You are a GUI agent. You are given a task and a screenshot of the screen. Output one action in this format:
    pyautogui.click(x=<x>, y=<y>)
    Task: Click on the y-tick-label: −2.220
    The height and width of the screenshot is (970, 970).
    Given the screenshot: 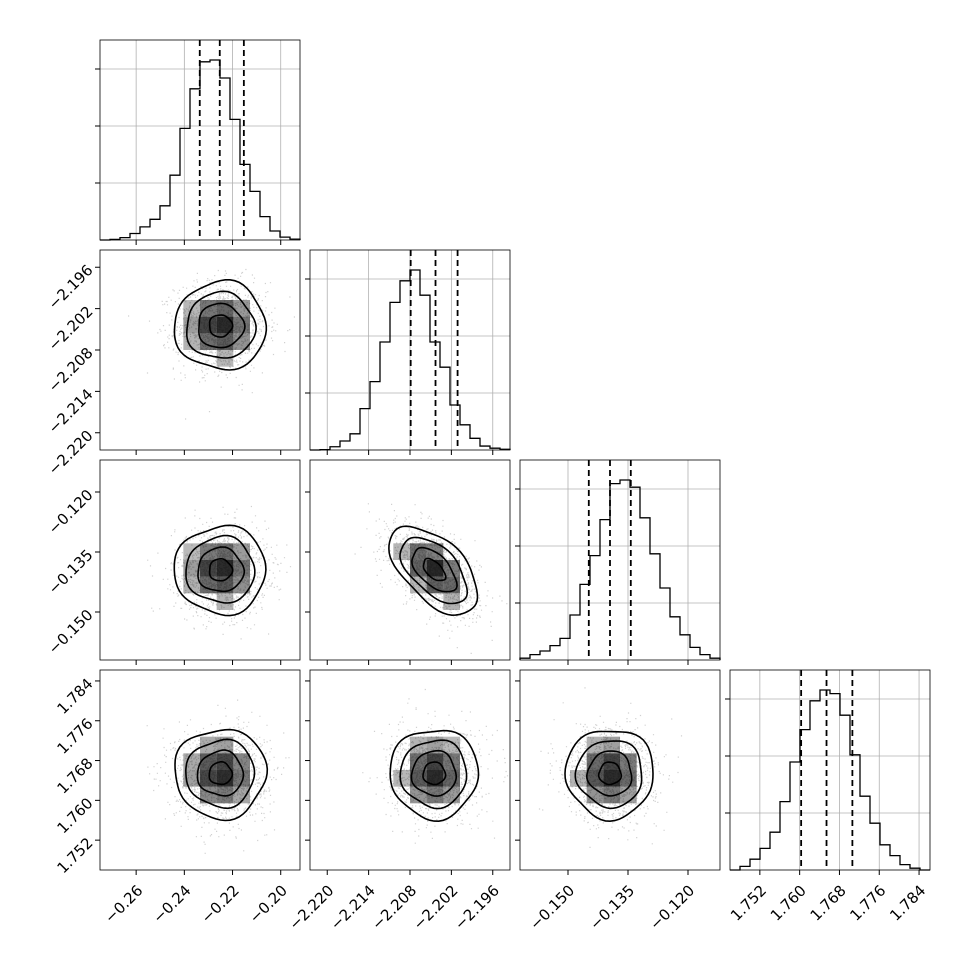 What is the action you would take?
    pyautogui.click(x=71, y=453)
    